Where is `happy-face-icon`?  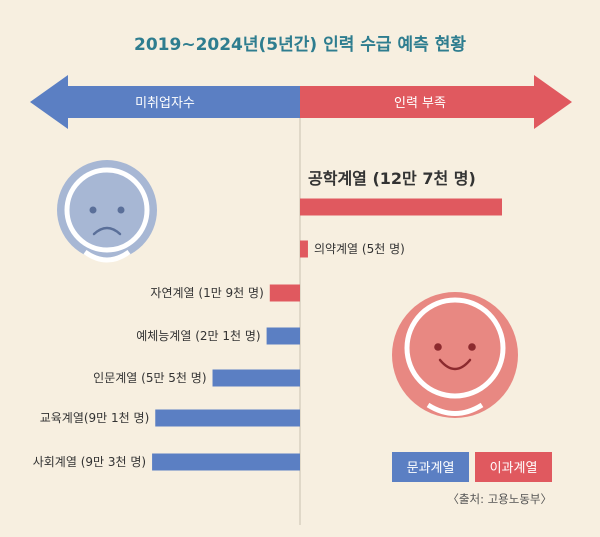
happy-face-icon is located at coordinates (455, 355).